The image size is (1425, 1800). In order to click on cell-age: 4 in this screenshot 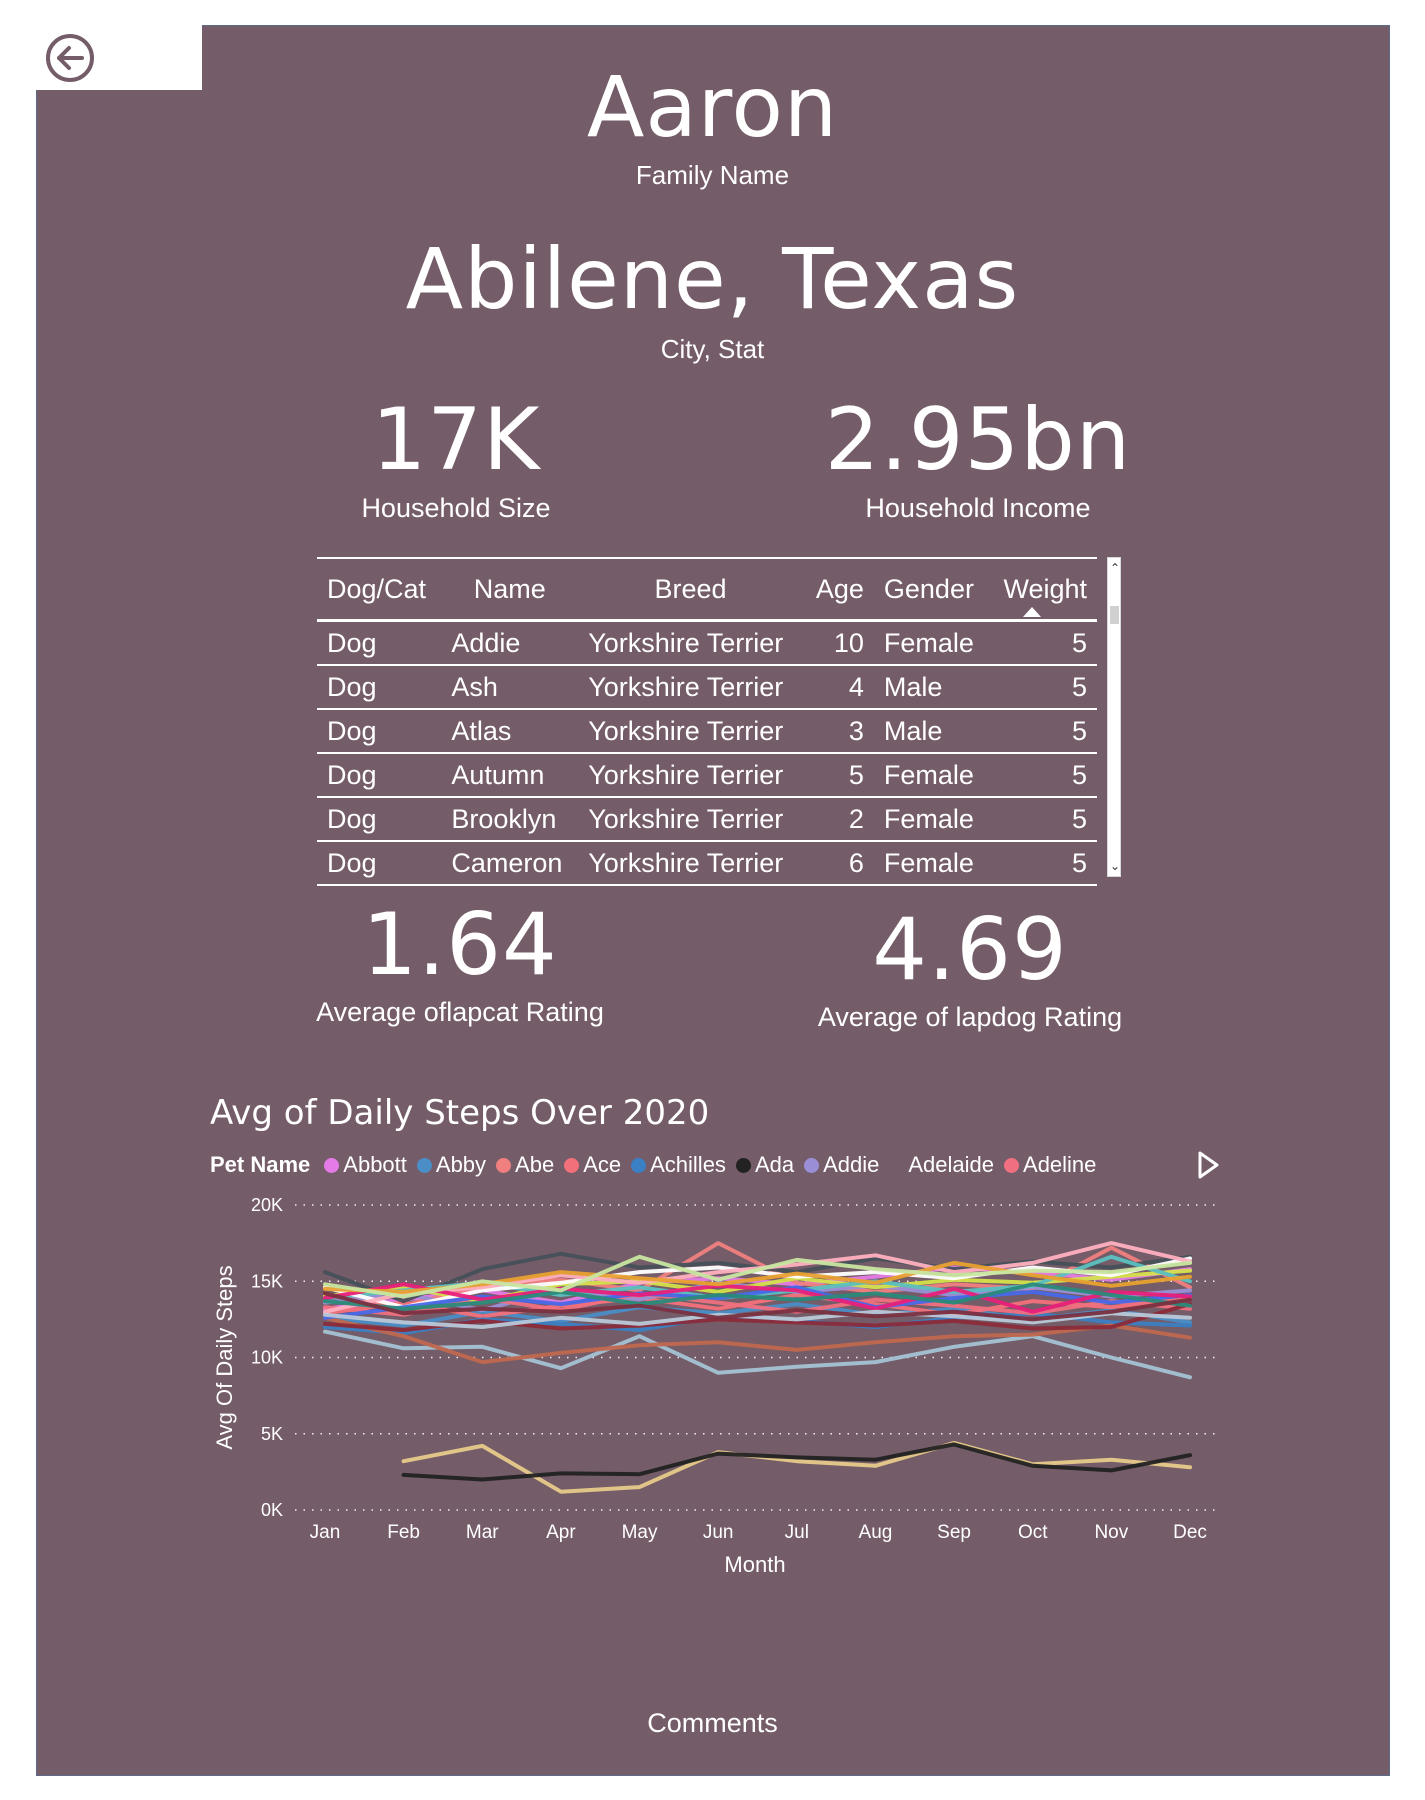, I will do `click(838, 687)`.